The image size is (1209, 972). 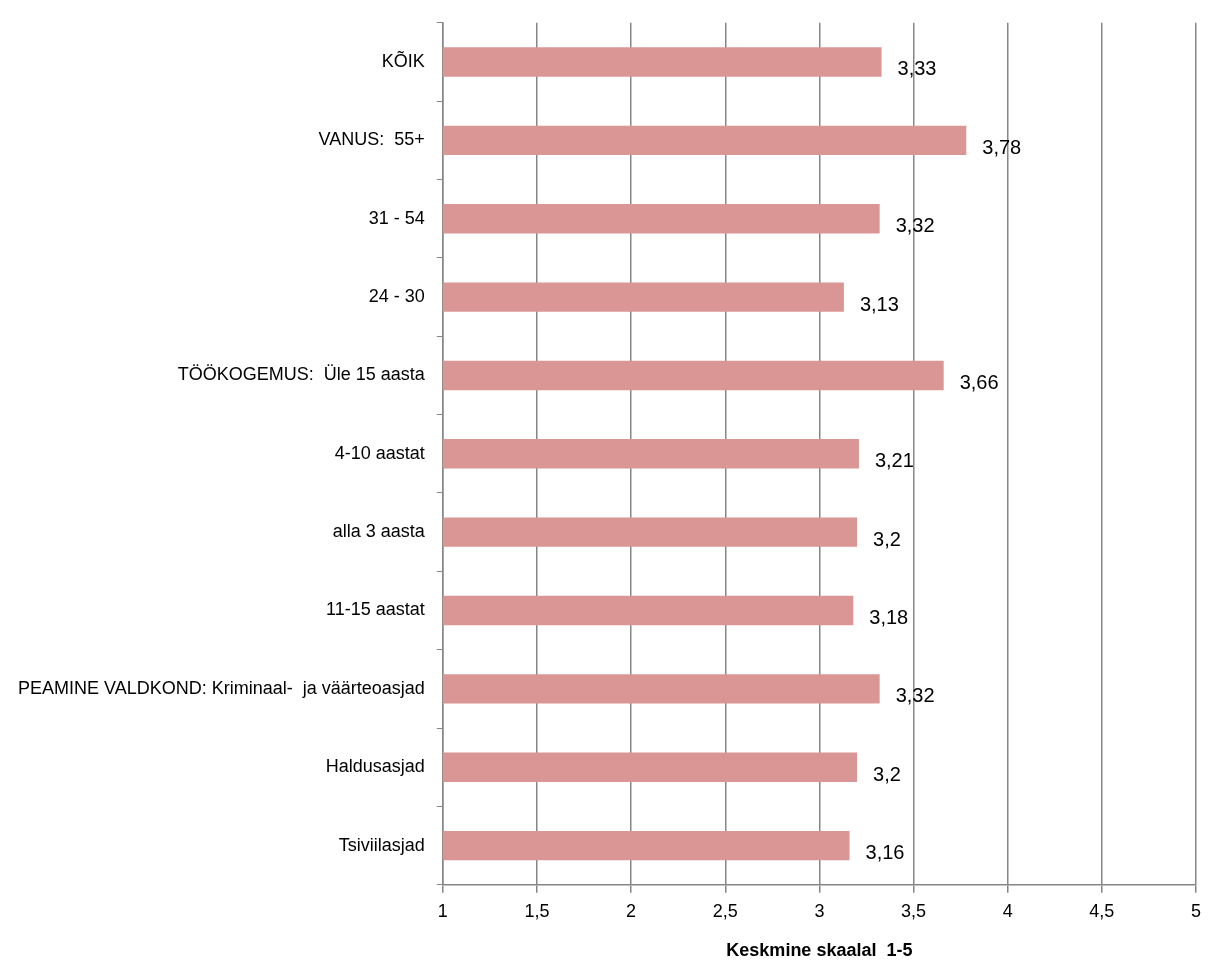 What do you see at coordinates (1102, 910) in the screenshot?
I see `x-tick-label: 4,5` at bounding box center [1102, 910].